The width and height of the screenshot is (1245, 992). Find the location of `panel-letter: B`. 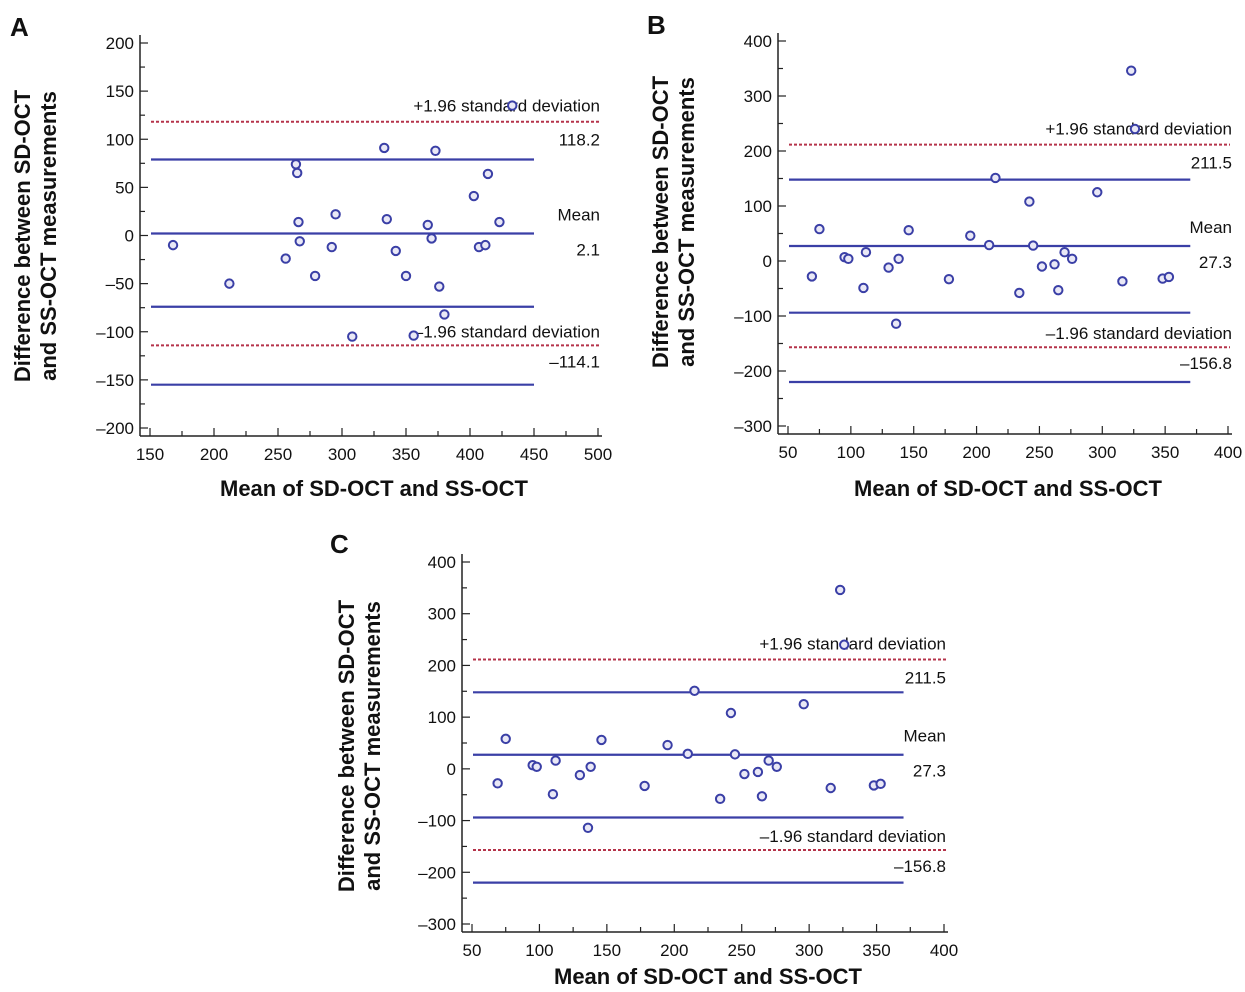

panel-letter: B is located at coordinates (656, 25).